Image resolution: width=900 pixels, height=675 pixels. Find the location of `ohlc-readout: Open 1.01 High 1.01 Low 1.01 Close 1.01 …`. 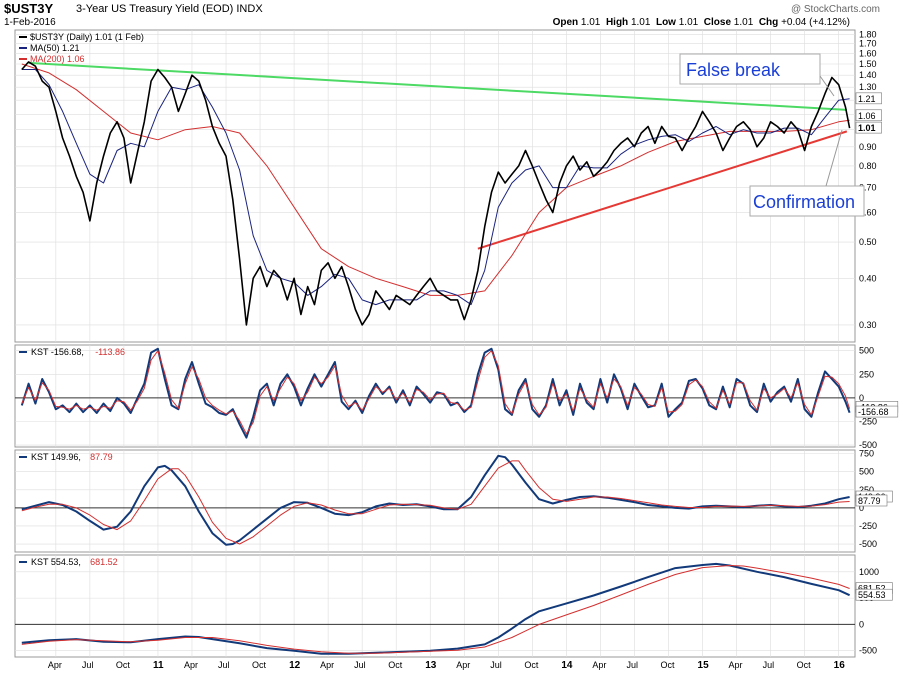

ohlc-readout: Open 1.01 High 1.01 Low 1.01 Close 1.01 … is located at coordinates (701, 22).